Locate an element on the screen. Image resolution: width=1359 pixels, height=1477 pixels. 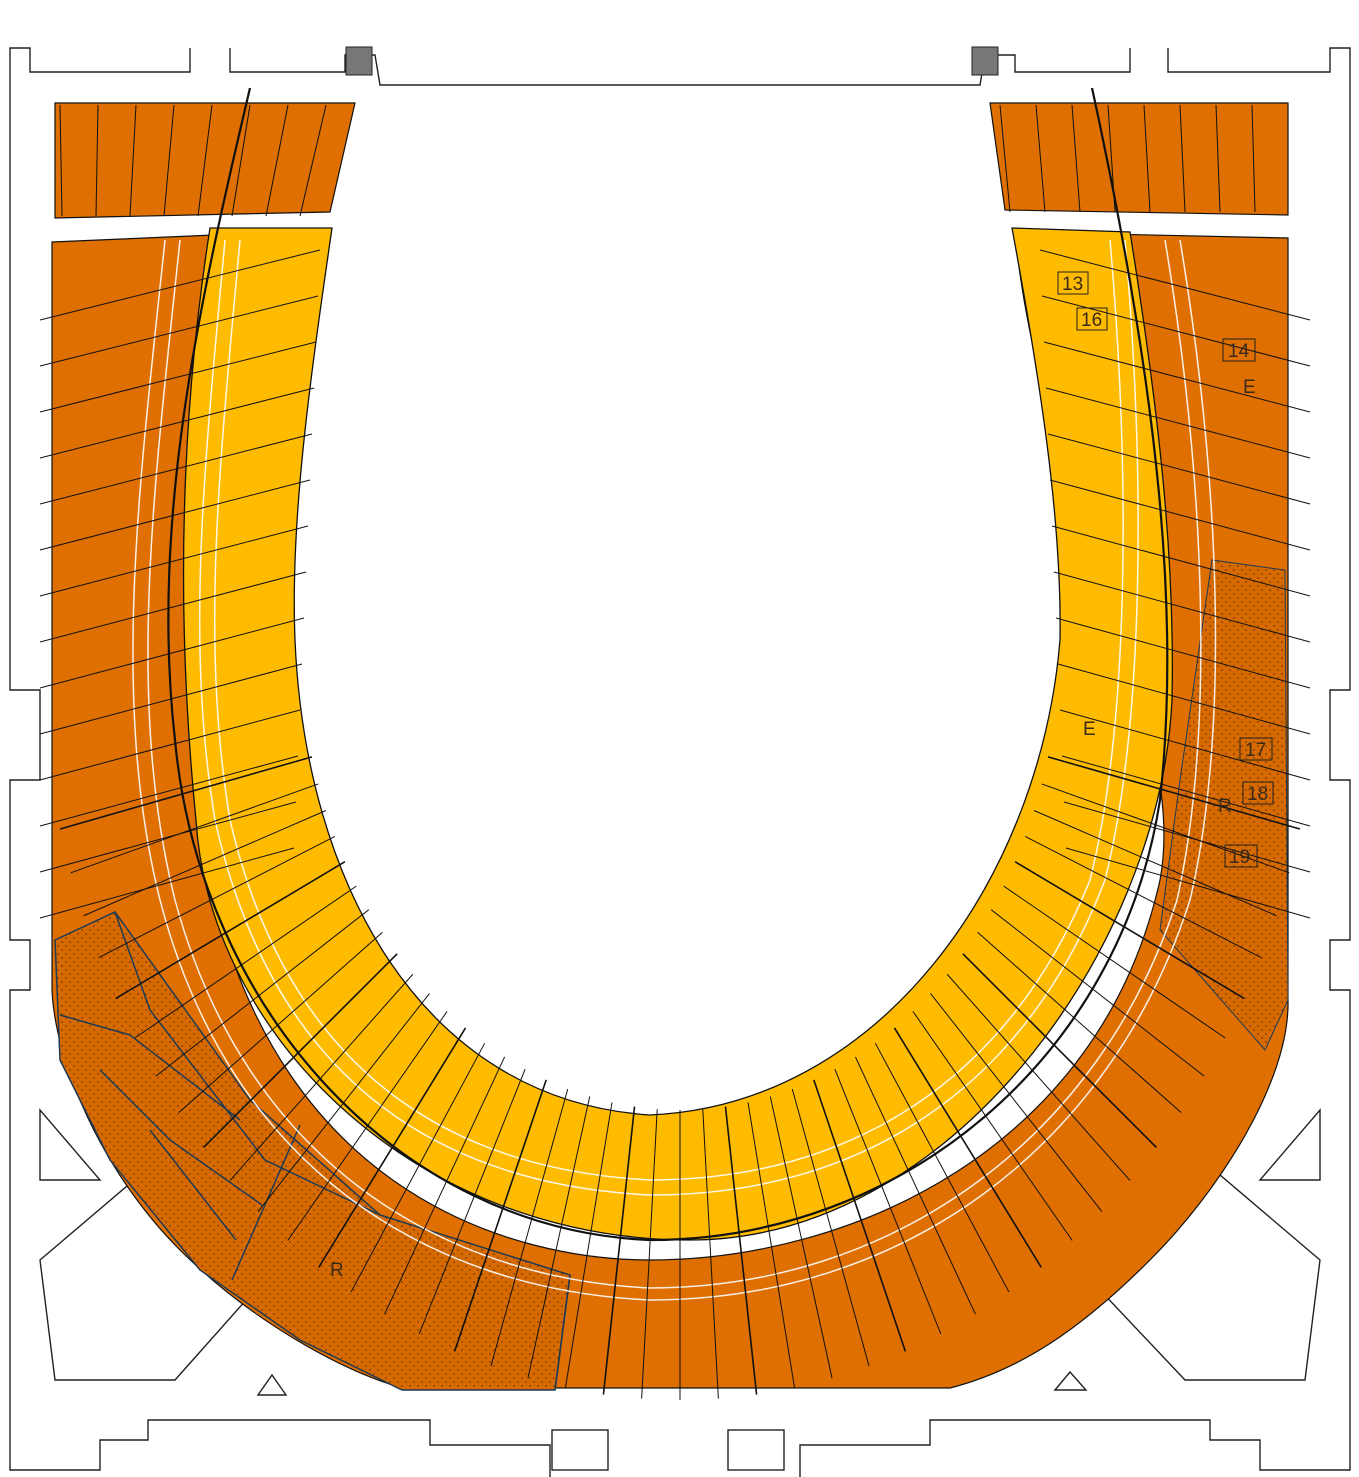
label-r-right: R is located at coordinates (1225, 806).